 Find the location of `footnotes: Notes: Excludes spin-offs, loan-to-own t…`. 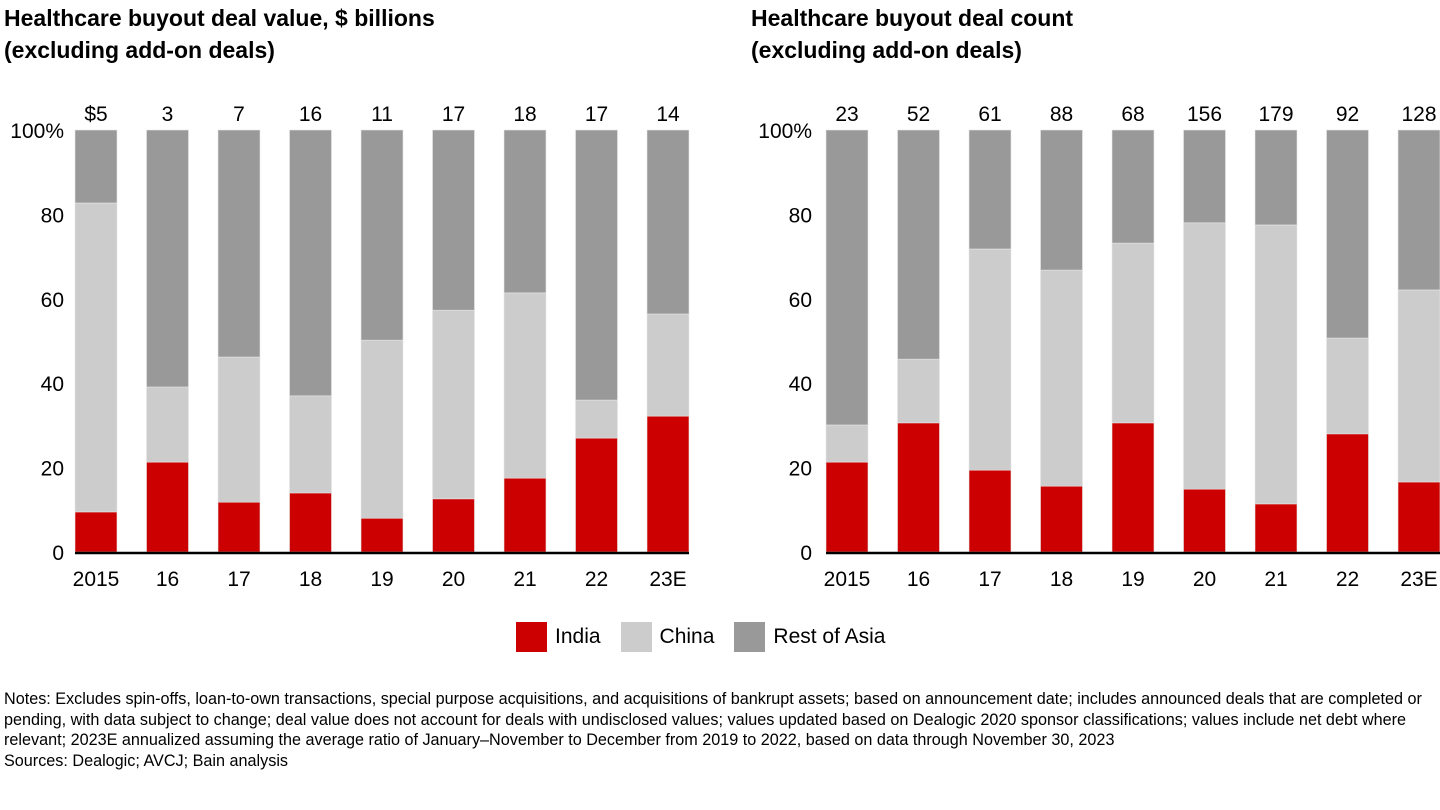

footnotes: Notes: Excludes spin-offs, loan-to-own t… is located at coordinates (720, 730).